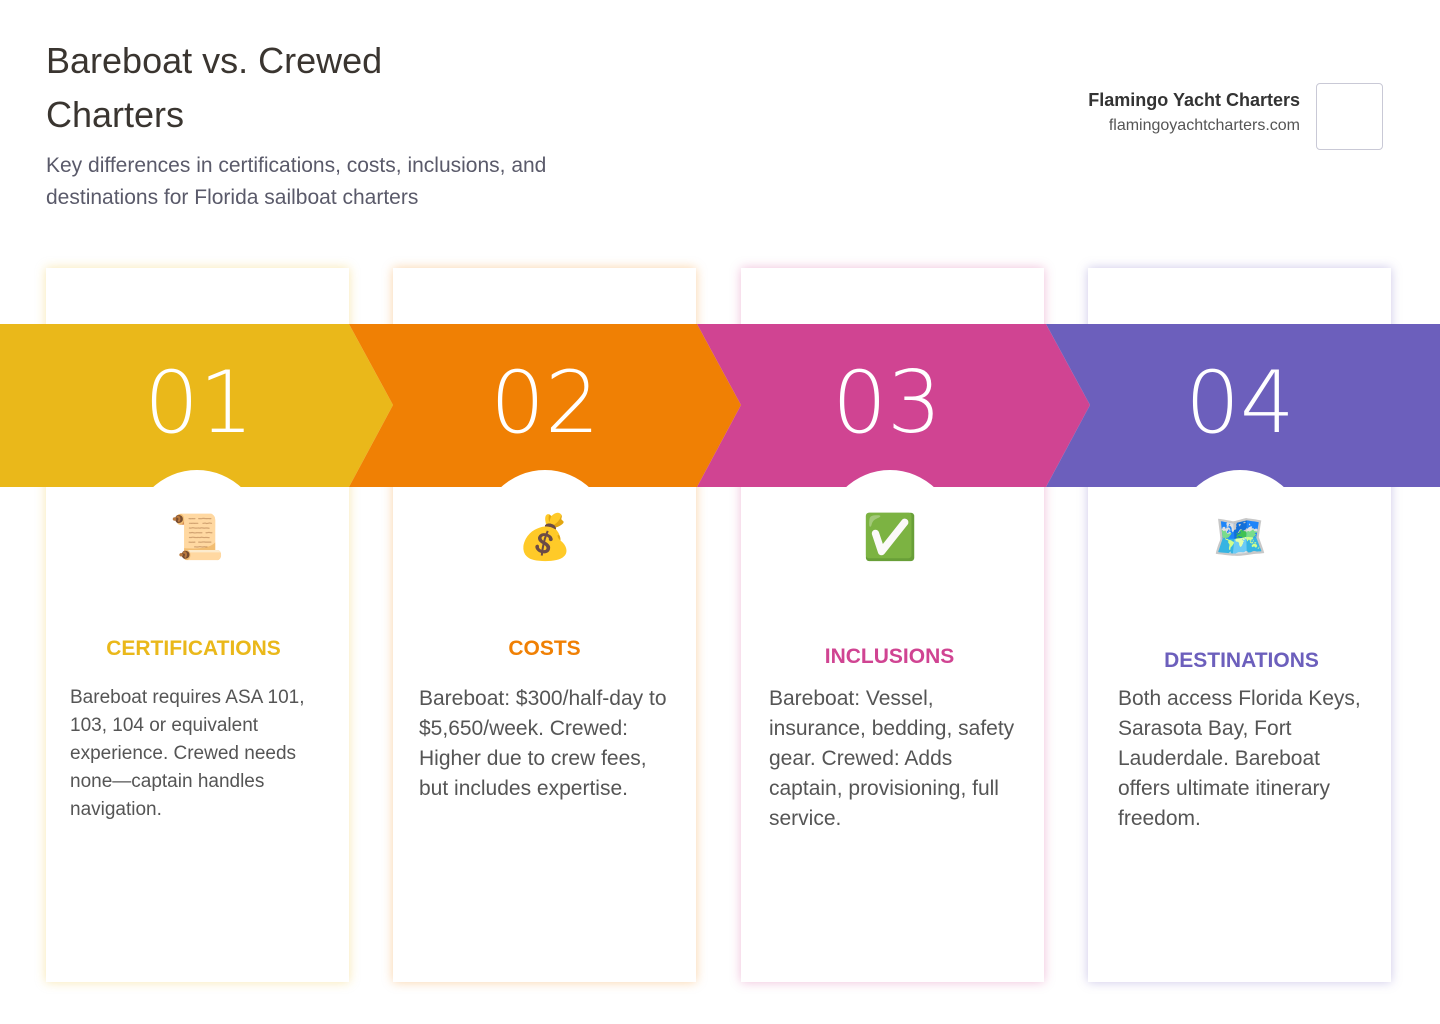 The height and width of the screenshot is (1024, 1440). I want to click on step-number: 03, so click(886, 403).